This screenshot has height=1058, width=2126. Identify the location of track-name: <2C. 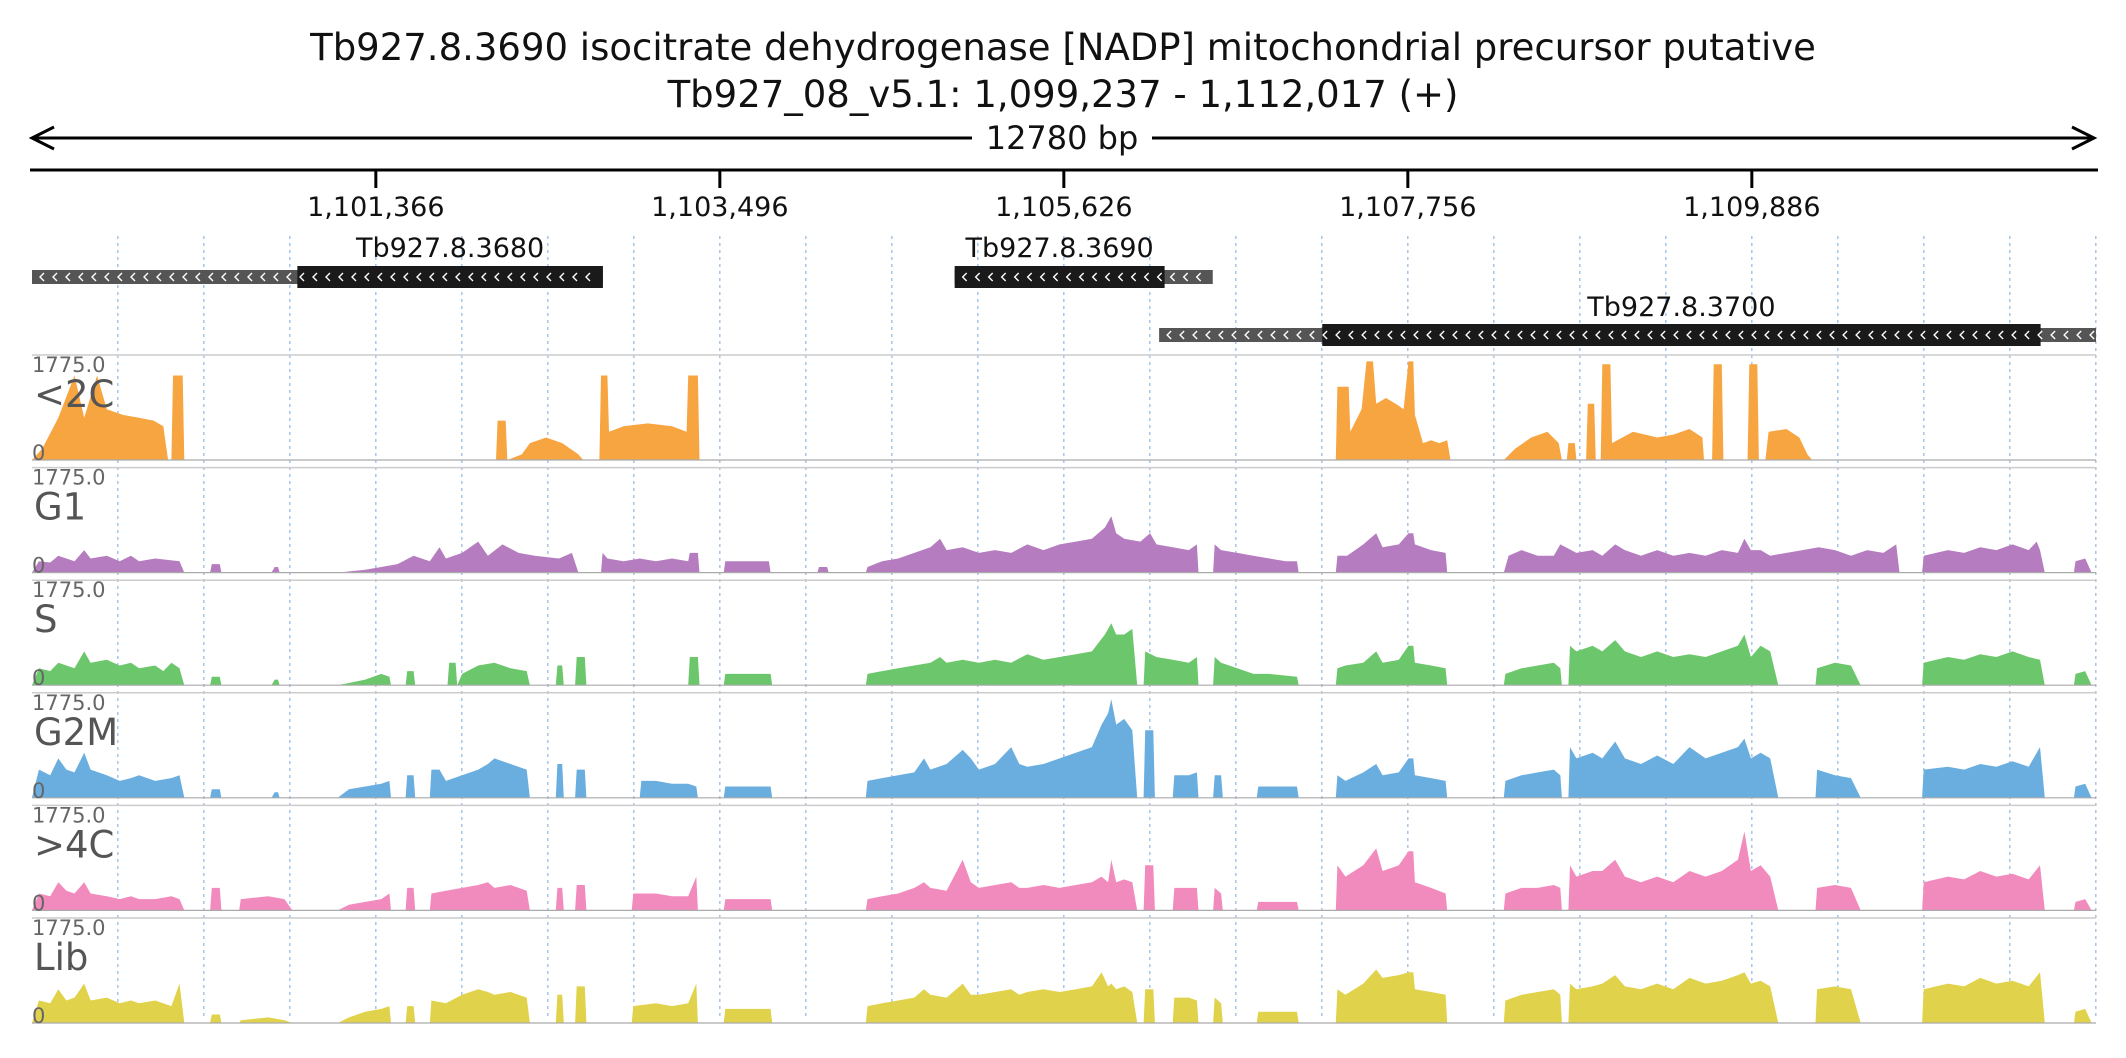
(74, 394).